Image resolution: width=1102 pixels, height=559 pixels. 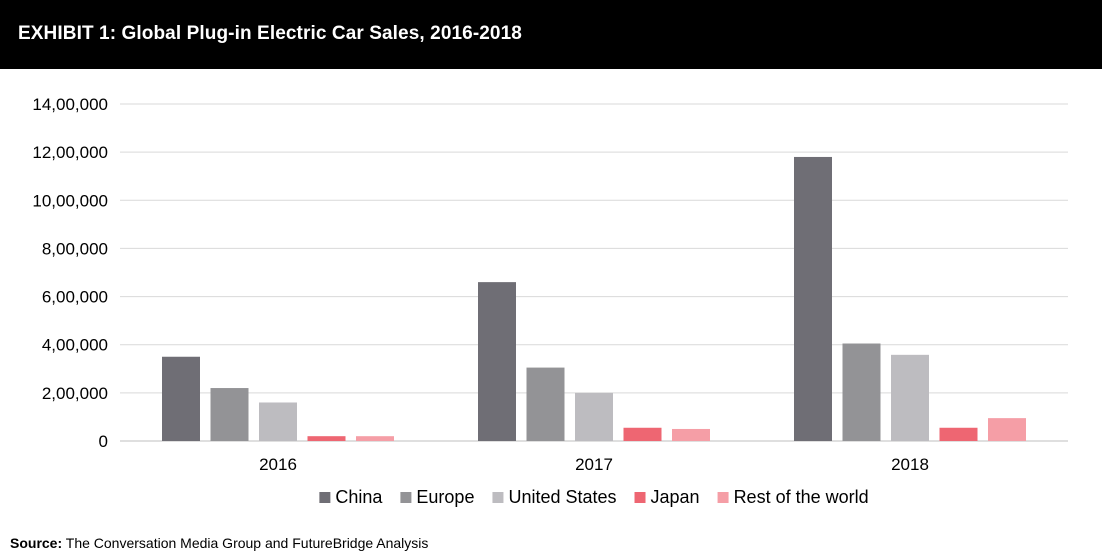 I want to click on legend-label: Rest of the world, so click(x=801, y=497).